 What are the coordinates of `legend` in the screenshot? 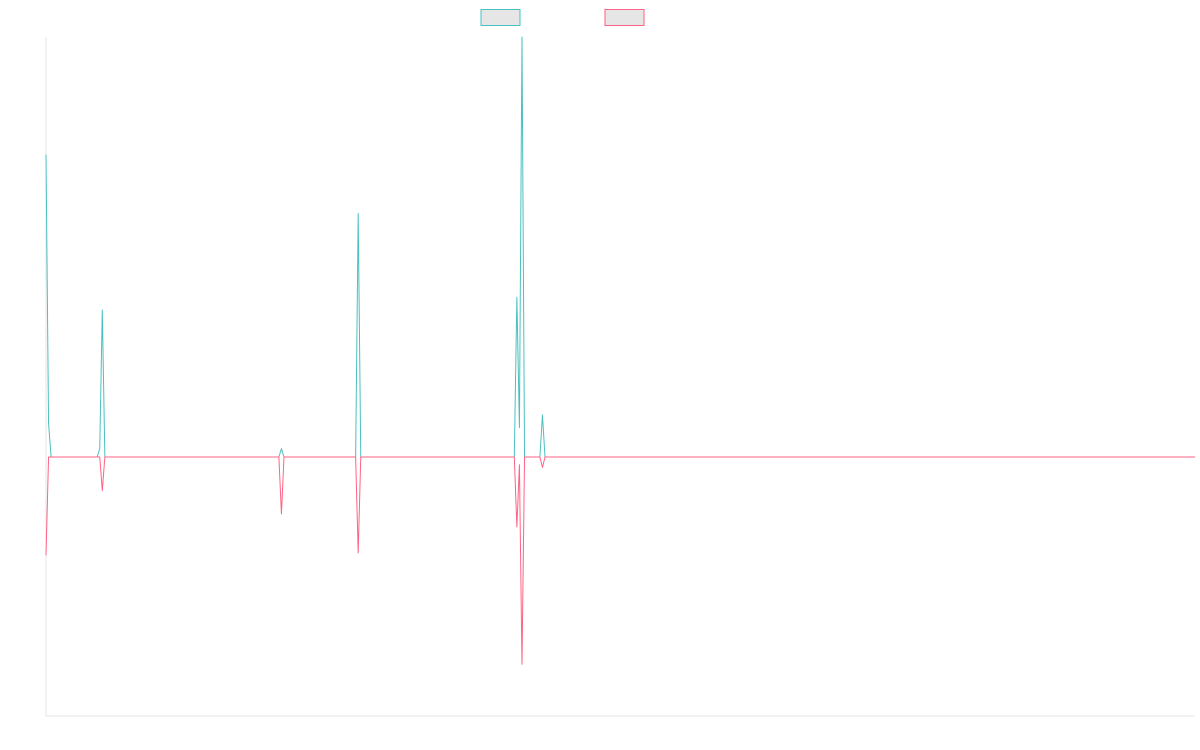 It's located at (562, 17).